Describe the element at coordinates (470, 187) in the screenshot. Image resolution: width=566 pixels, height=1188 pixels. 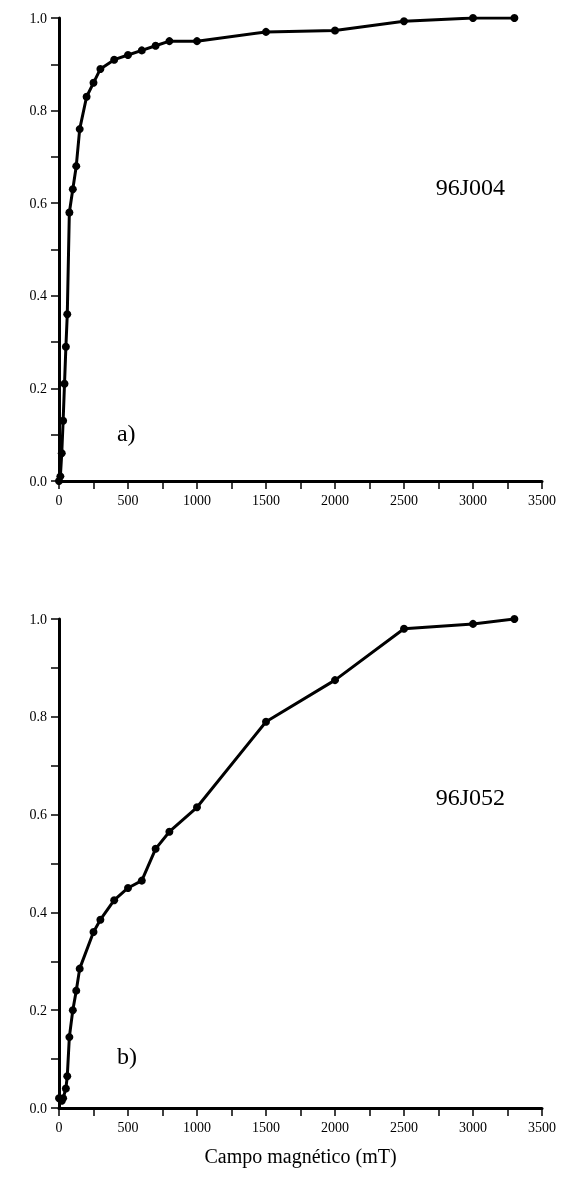
I see `annotation: 96J004` at that location.